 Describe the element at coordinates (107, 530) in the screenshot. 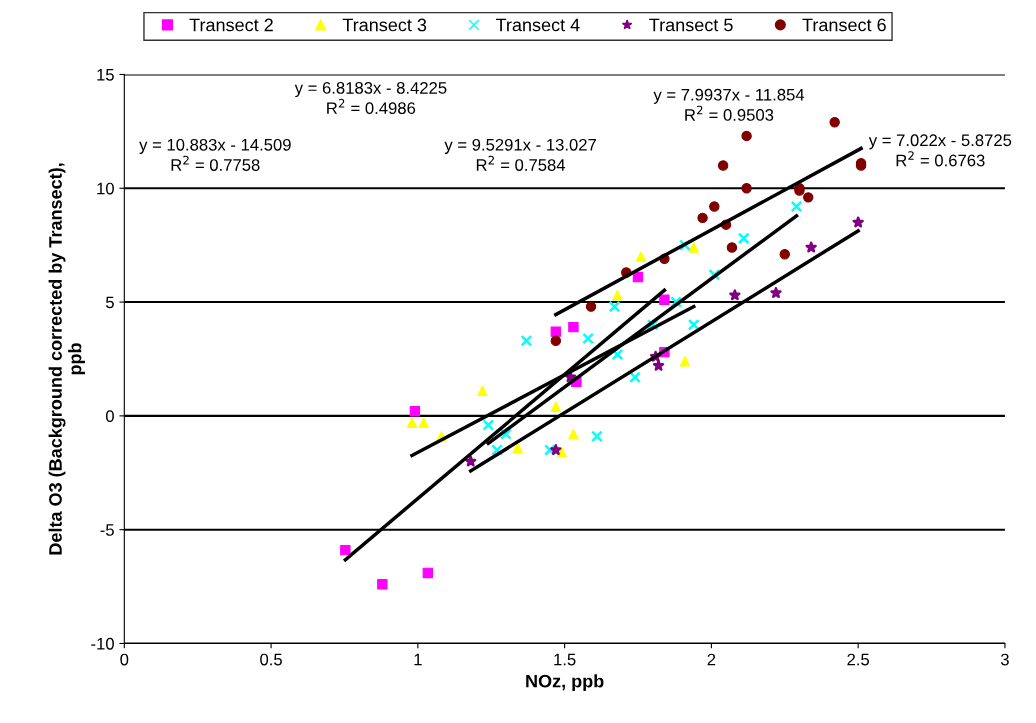

I see `y-tick-label: -5` at that location.